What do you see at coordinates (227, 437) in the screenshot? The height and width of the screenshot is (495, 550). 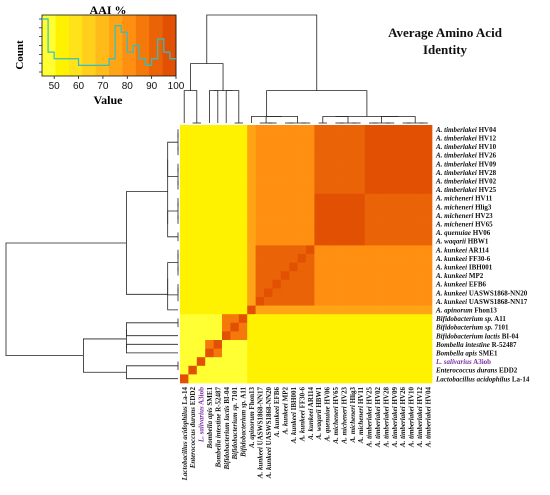 I see `column-label-taxon: Bifidobacterium lactis` at bounding box center [227, 437].